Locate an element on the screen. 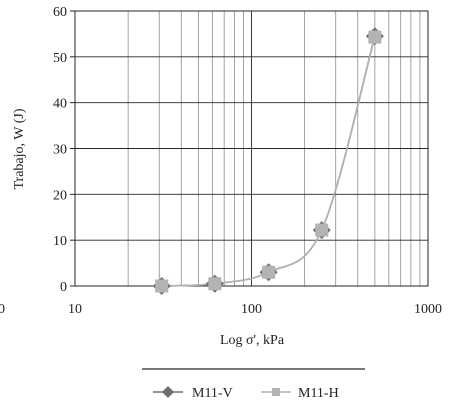 The image size is (452, 403). x-tick-label: 1000 is located at coordinates (428, 309).